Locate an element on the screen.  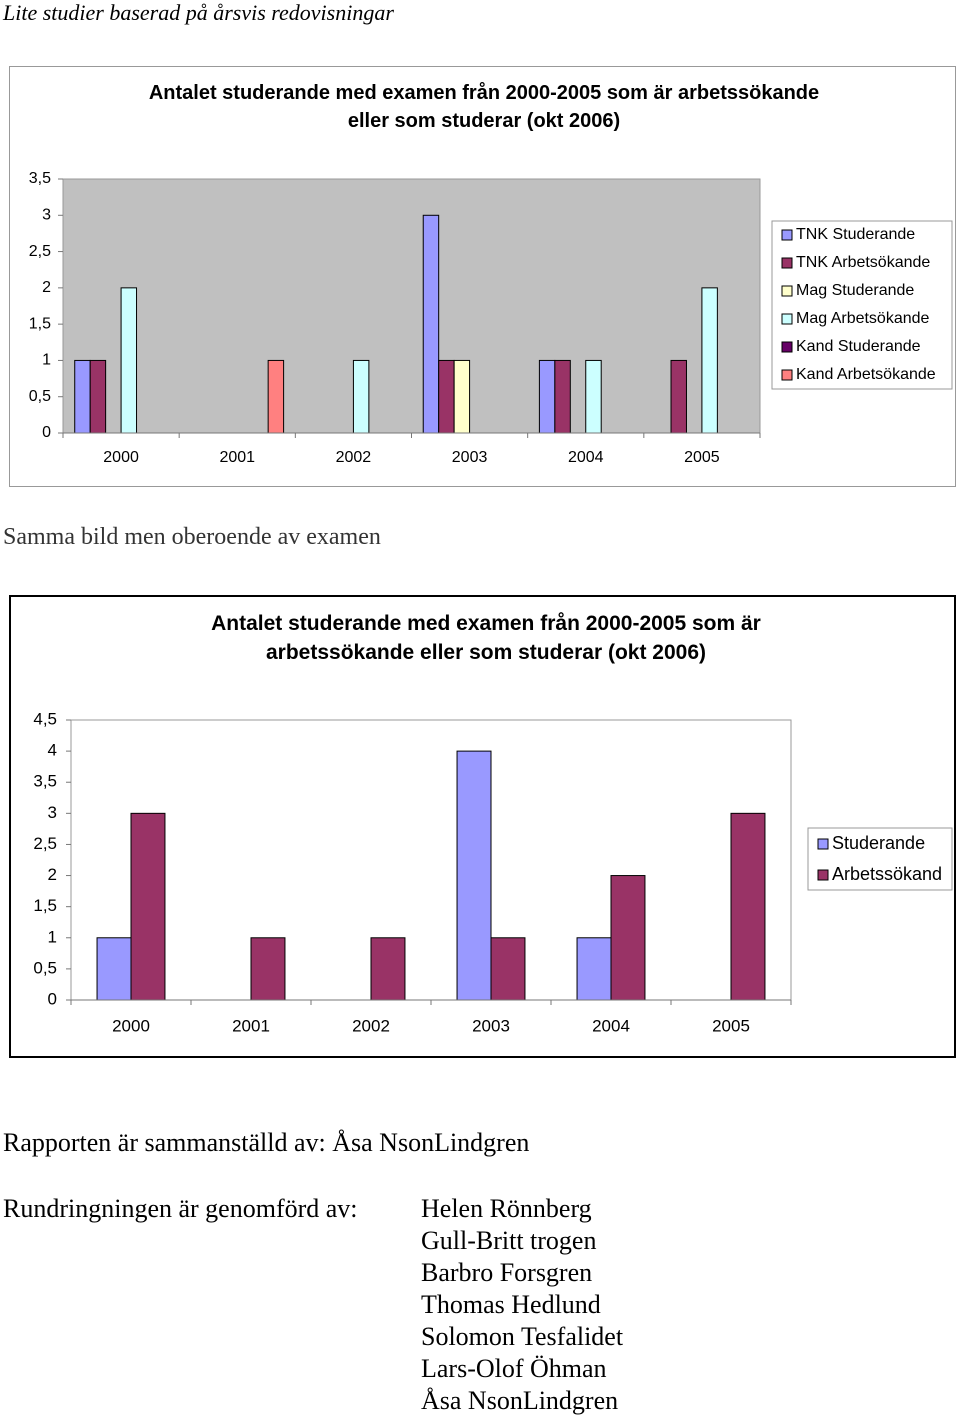
y-tick-label: 4,5 is located at coordinates (45, 718).